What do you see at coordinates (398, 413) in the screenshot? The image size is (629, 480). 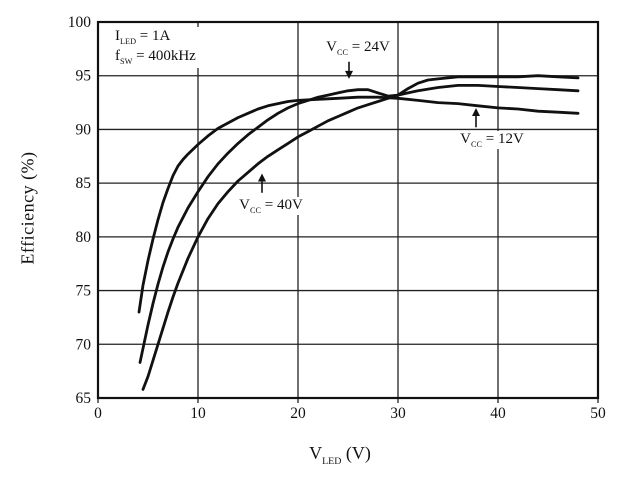 I see `x-tick-label: 30` at bounding box center [398, 413].